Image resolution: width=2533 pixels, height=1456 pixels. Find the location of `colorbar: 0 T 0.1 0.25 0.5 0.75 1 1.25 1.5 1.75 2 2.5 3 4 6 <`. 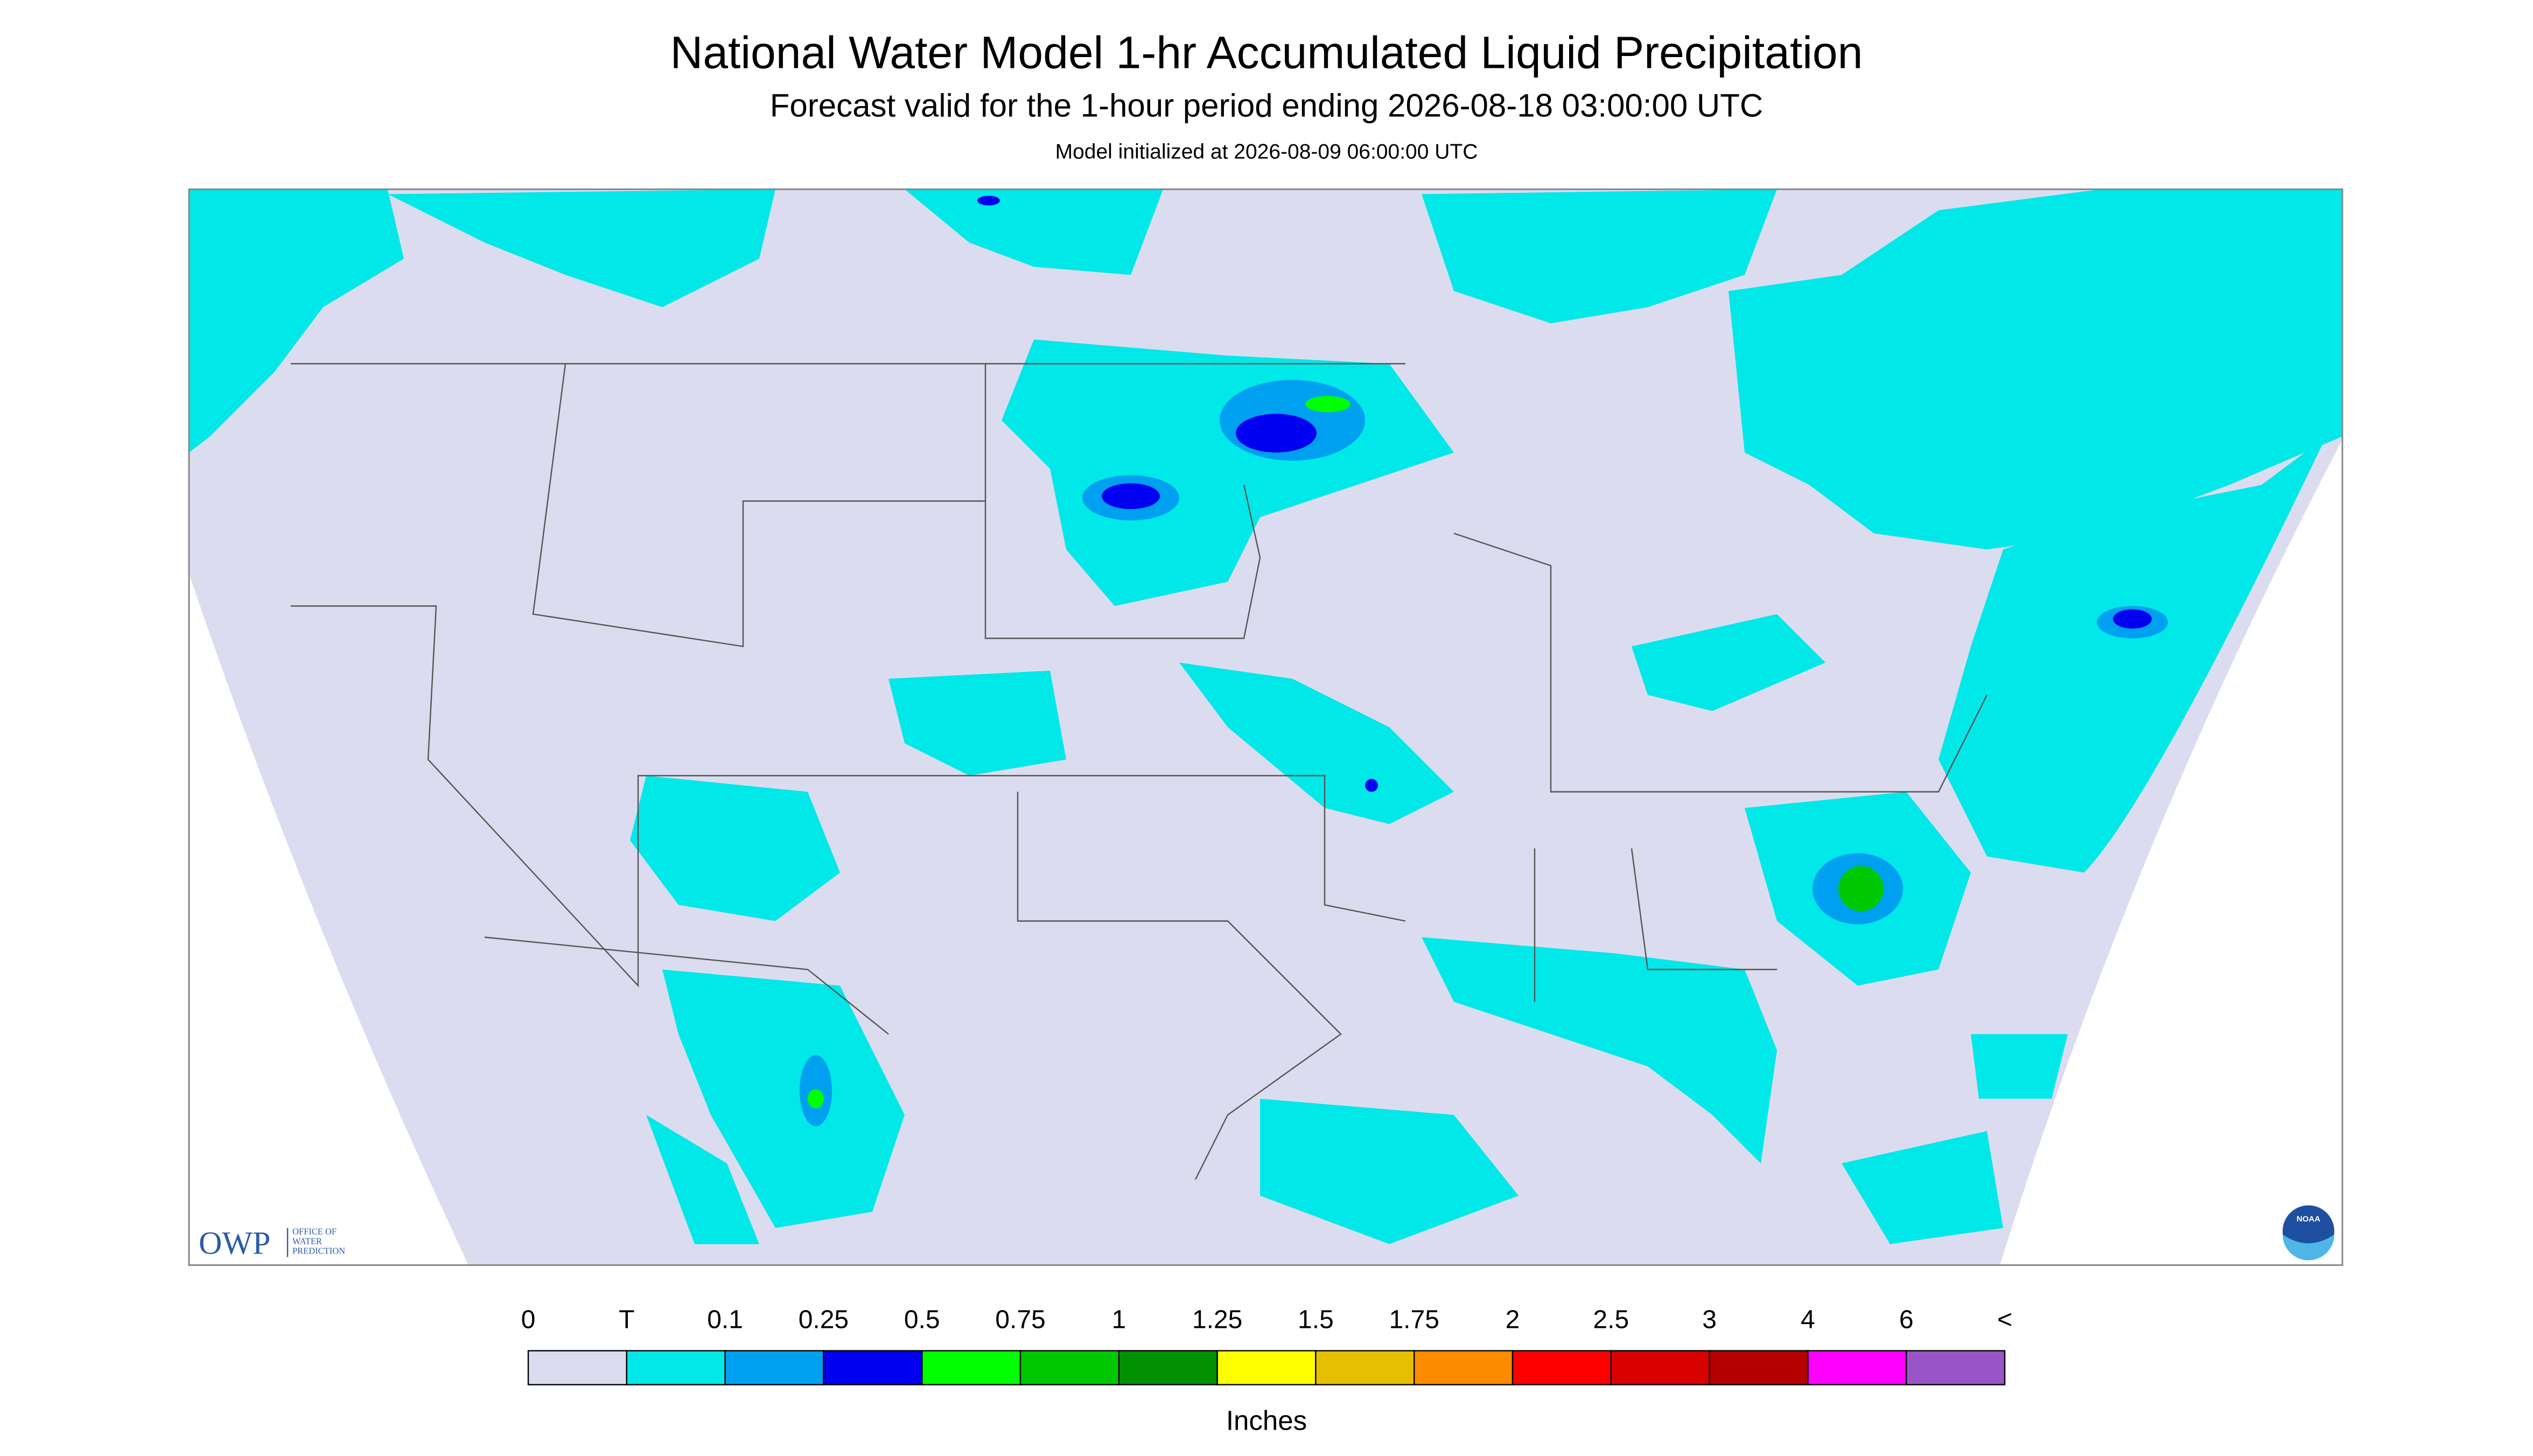

colorbar: 0 T 0.1 0.25 0.5 0.75 1 1.25 1.5 1.75 2 2.5 3 4 6 < is located at coordinates (1266, 1345).